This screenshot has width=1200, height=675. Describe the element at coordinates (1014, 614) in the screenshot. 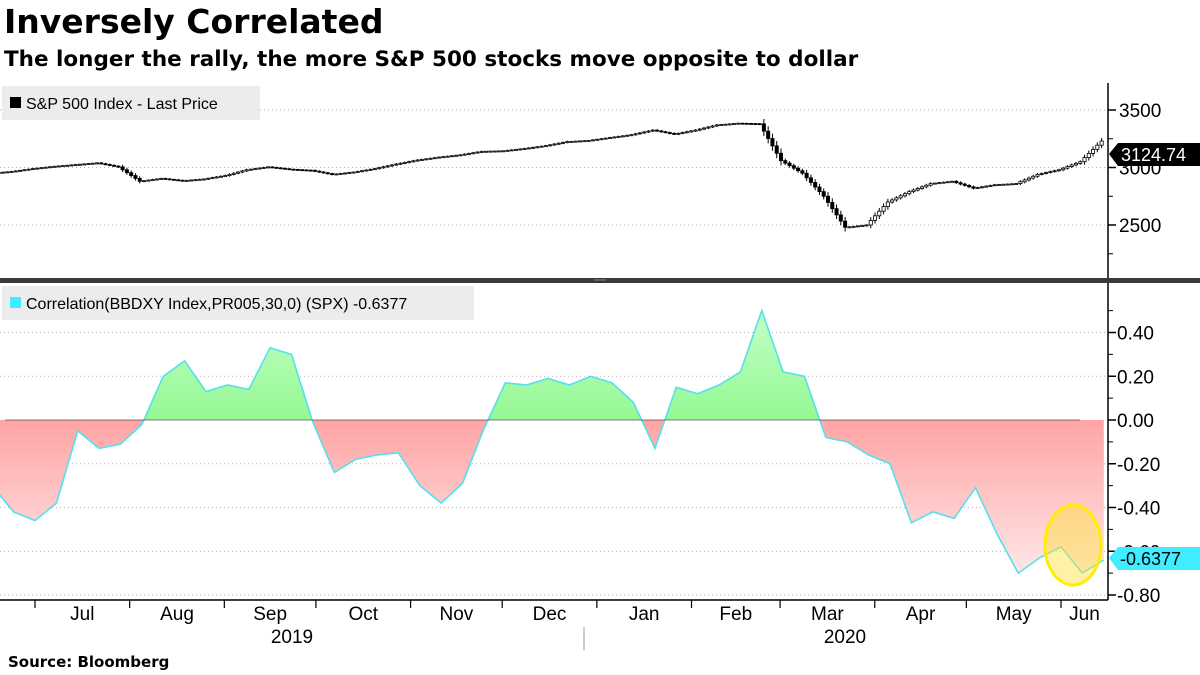

I see `x-tick-label: May` at that location.